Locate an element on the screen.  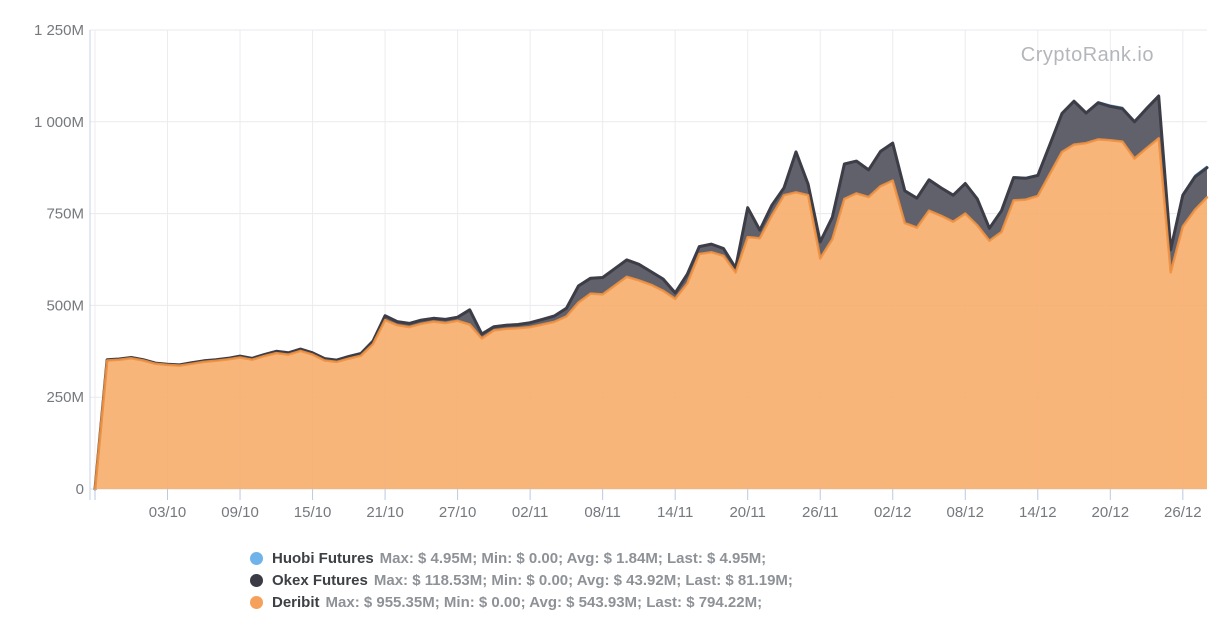
y-tick-label: 1 250M is located at coordinates (59, 30).